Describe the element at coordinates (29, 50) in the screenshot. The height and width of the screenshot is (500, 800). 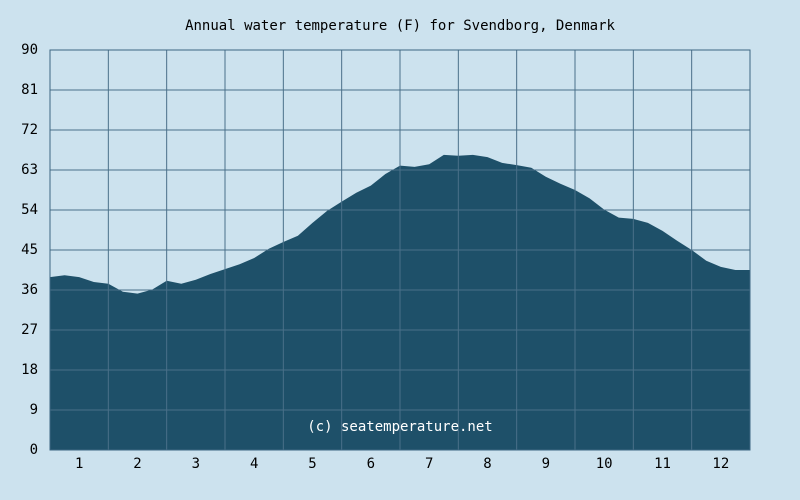
I see `y-tick-label: 90` at that location.